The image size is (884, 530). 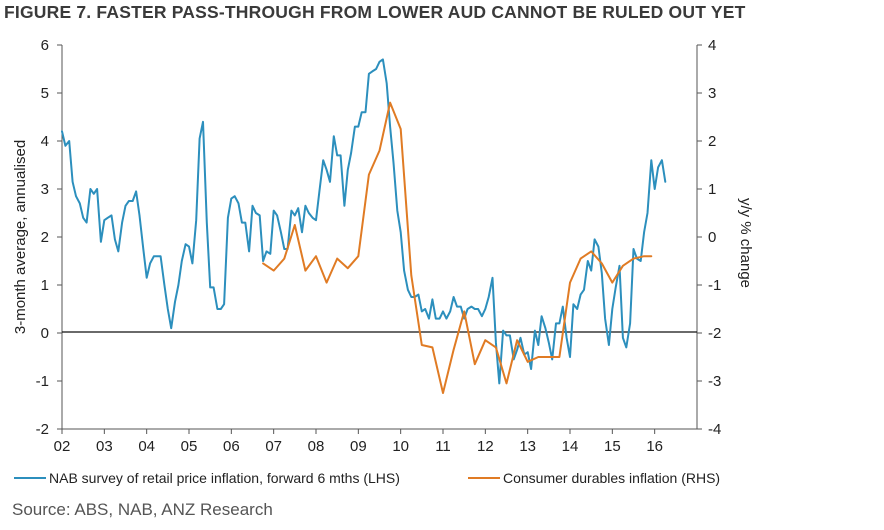 I want to click on y-right-tick-label: 3, so click(x=712, y=93).